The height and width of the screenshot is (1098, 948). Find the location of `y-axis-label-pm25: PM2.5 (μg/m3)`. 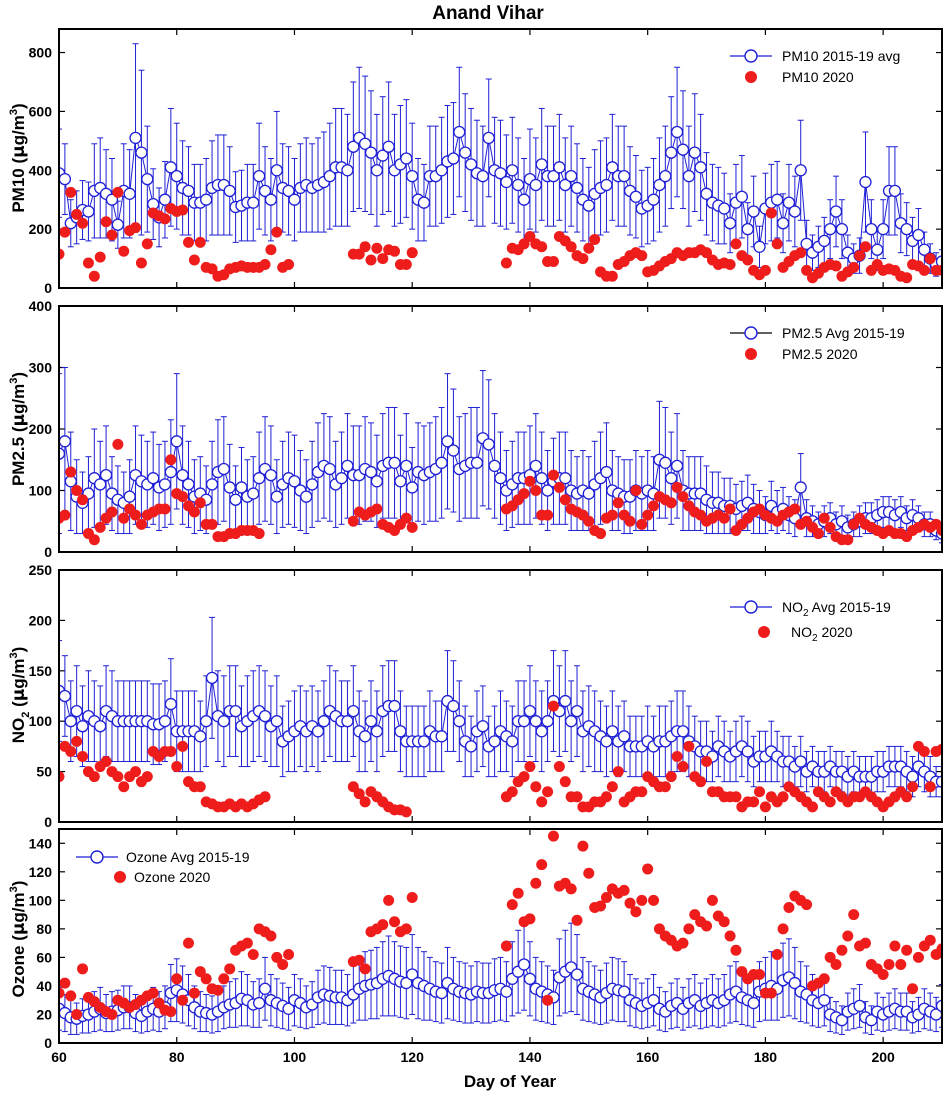

y-axis-label-pm25: PM2.5 (μg/m3) is located at coordinates (18, 429).